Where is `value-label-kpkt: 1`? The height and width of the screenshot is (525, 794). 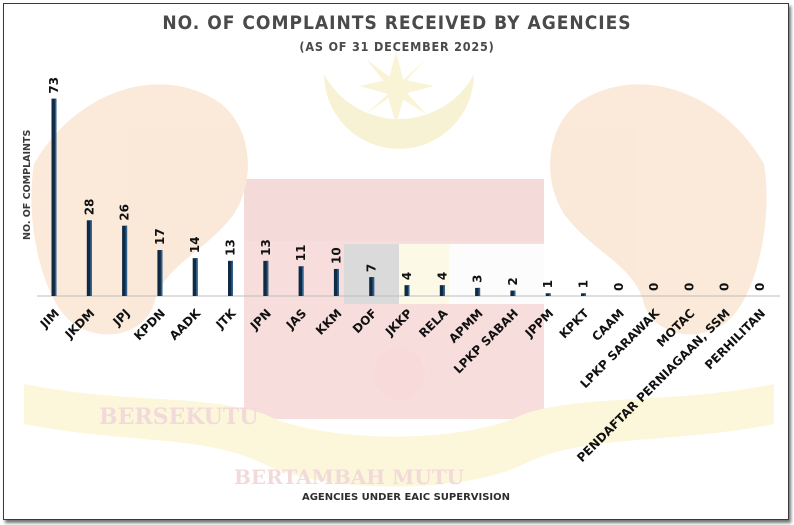 value-label-kpkt: 1 is located at coordinates (584, 284).